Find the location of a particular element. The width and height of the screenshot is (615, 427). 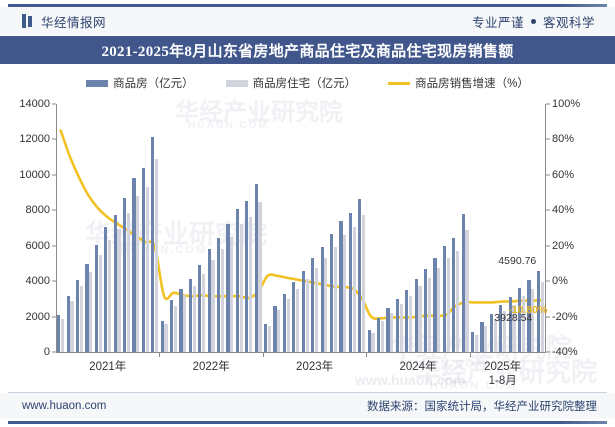

y-axis-left-label: 4000 is located at coordinates (37, 281).